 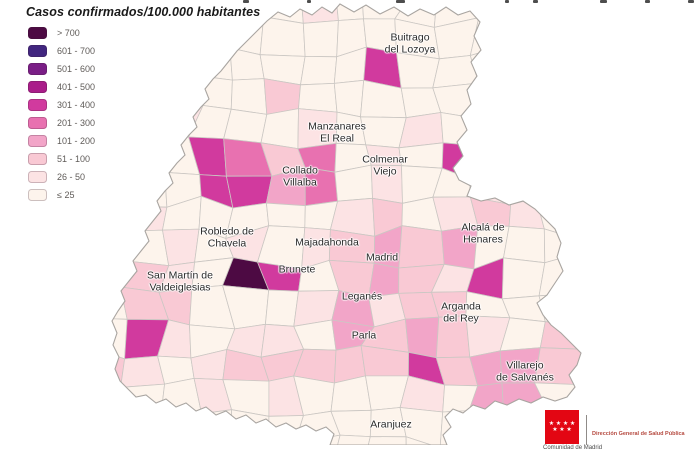 I want to click on legend-range-label: > 700, so click(x=68, y=33).